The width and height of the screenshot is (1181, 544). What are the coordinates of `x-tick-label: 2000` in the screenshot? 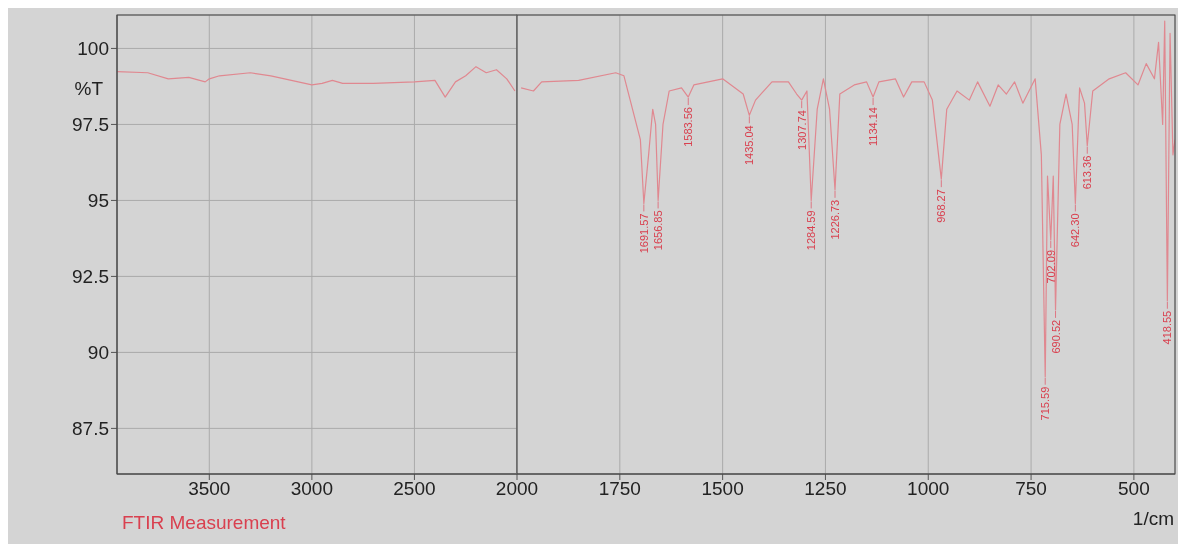 It's located at (517, 489).